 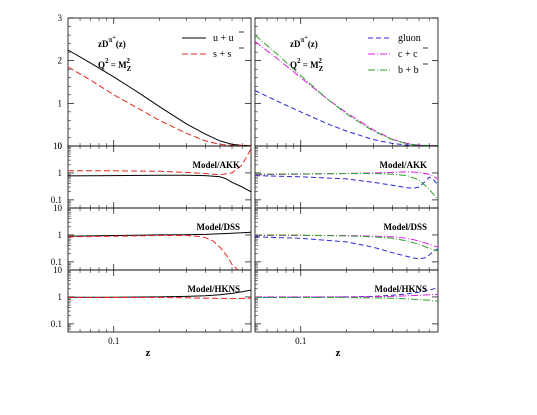 I want to click on left-ratio-0-ytick-label-0: 0.1, so click(x=56, y=200).